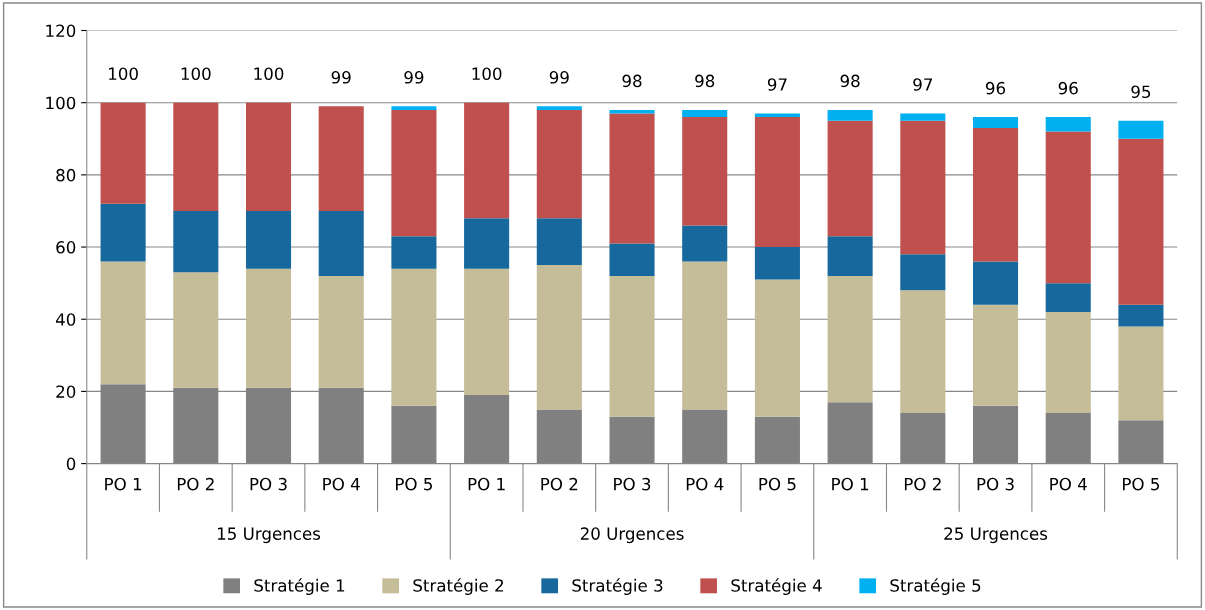 This screenshot has width=1205, height=610. I want to click on legend-label: Stratégie 5, so click(935, 586).